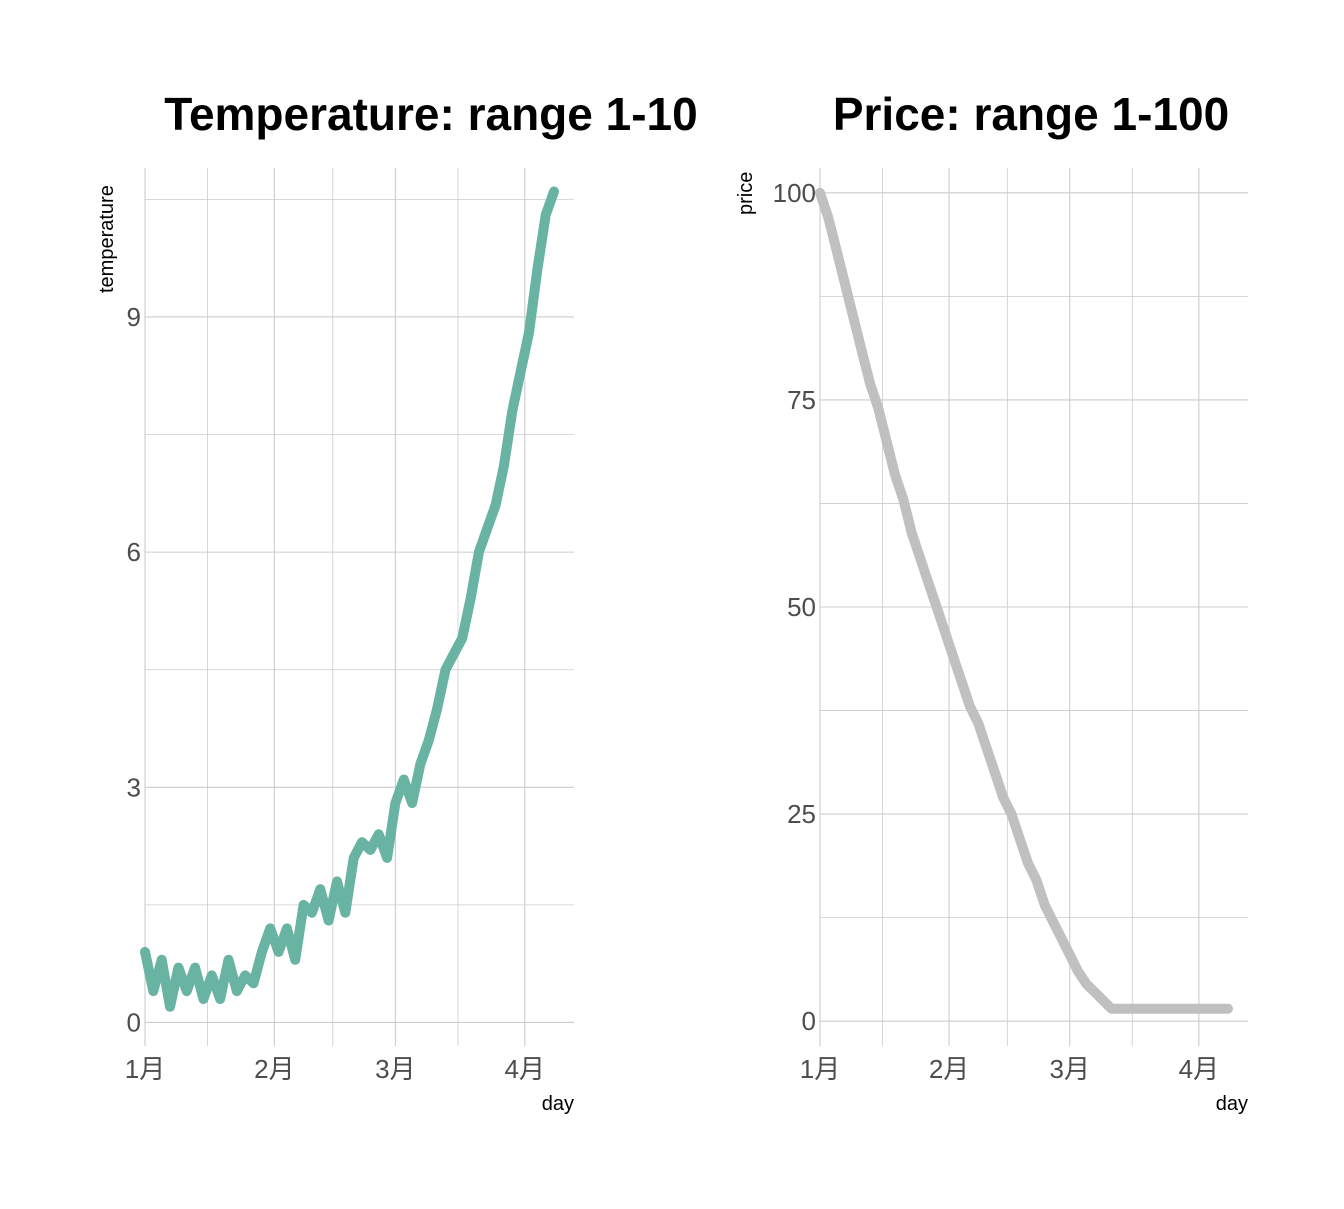 This screenshot has width=1344, height=1209. I want to click on temperature-title: Temperature: range 1-10, so click(430, 114).